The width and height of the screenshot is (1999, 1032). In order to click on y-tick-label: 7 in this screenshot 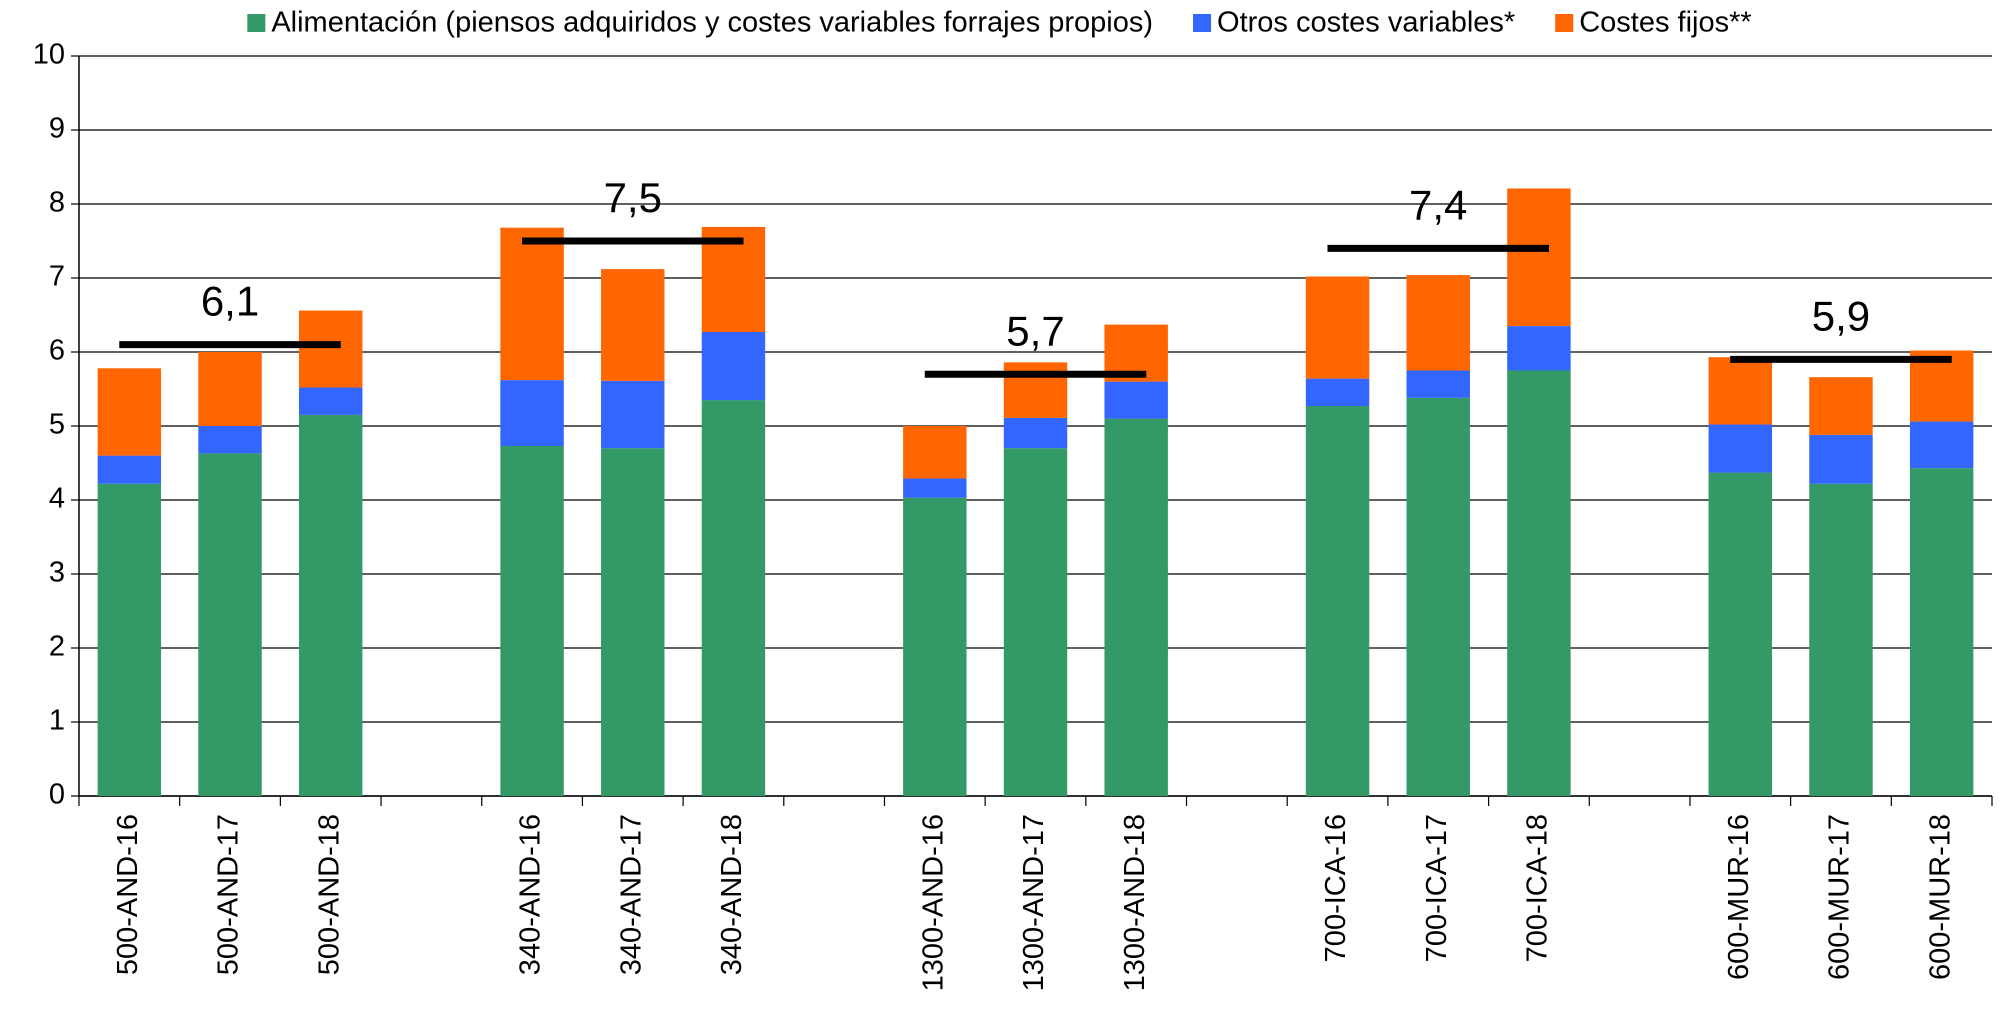, I will do `click(57, 277)`.